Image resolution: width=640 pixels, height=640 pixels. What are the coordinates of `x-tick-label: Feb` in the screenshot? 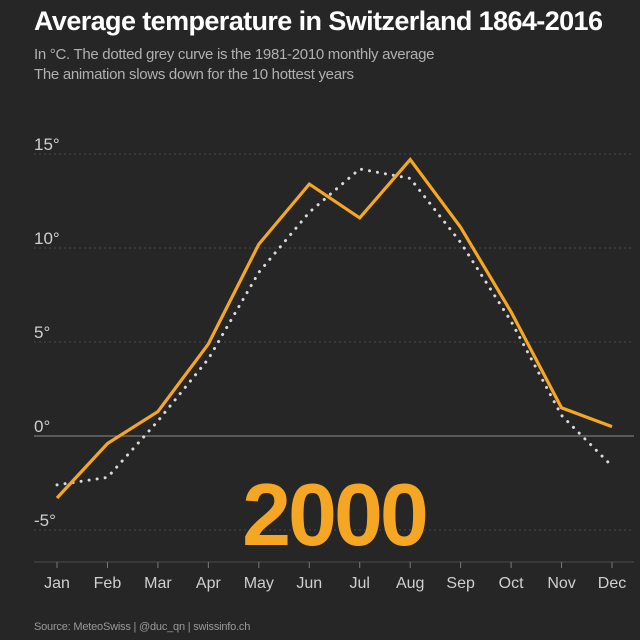 It's located at (108, 583).